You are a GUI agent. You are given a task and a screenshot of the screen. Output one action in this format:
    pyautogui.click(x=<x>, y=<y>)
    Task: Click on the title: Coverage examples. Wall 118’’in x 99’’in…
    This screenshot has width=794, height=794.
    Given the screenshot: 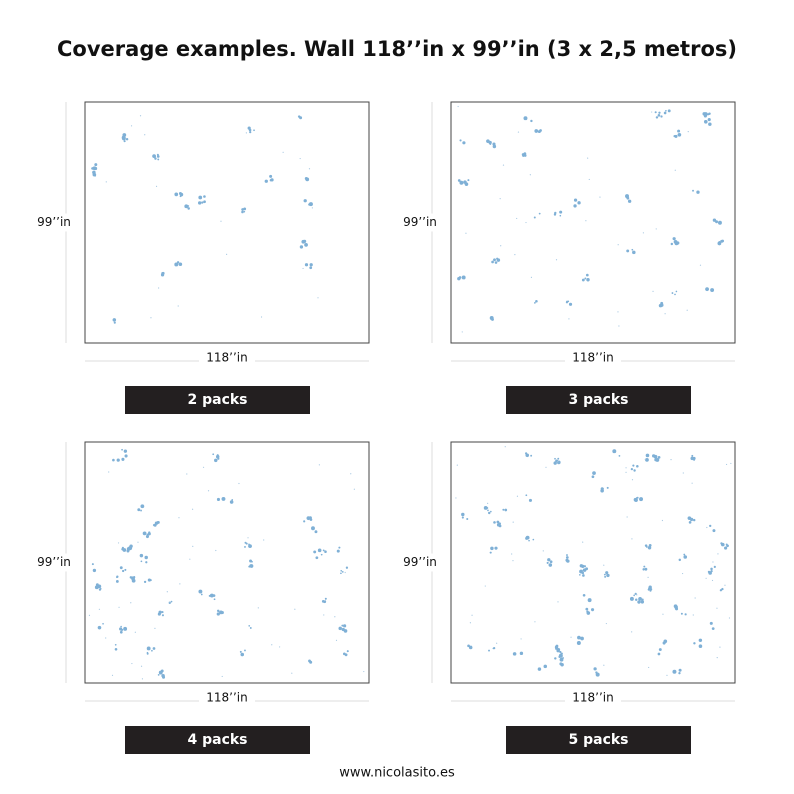 What is the action you would take?
    pyautogui.click(x=397, y=49)
    